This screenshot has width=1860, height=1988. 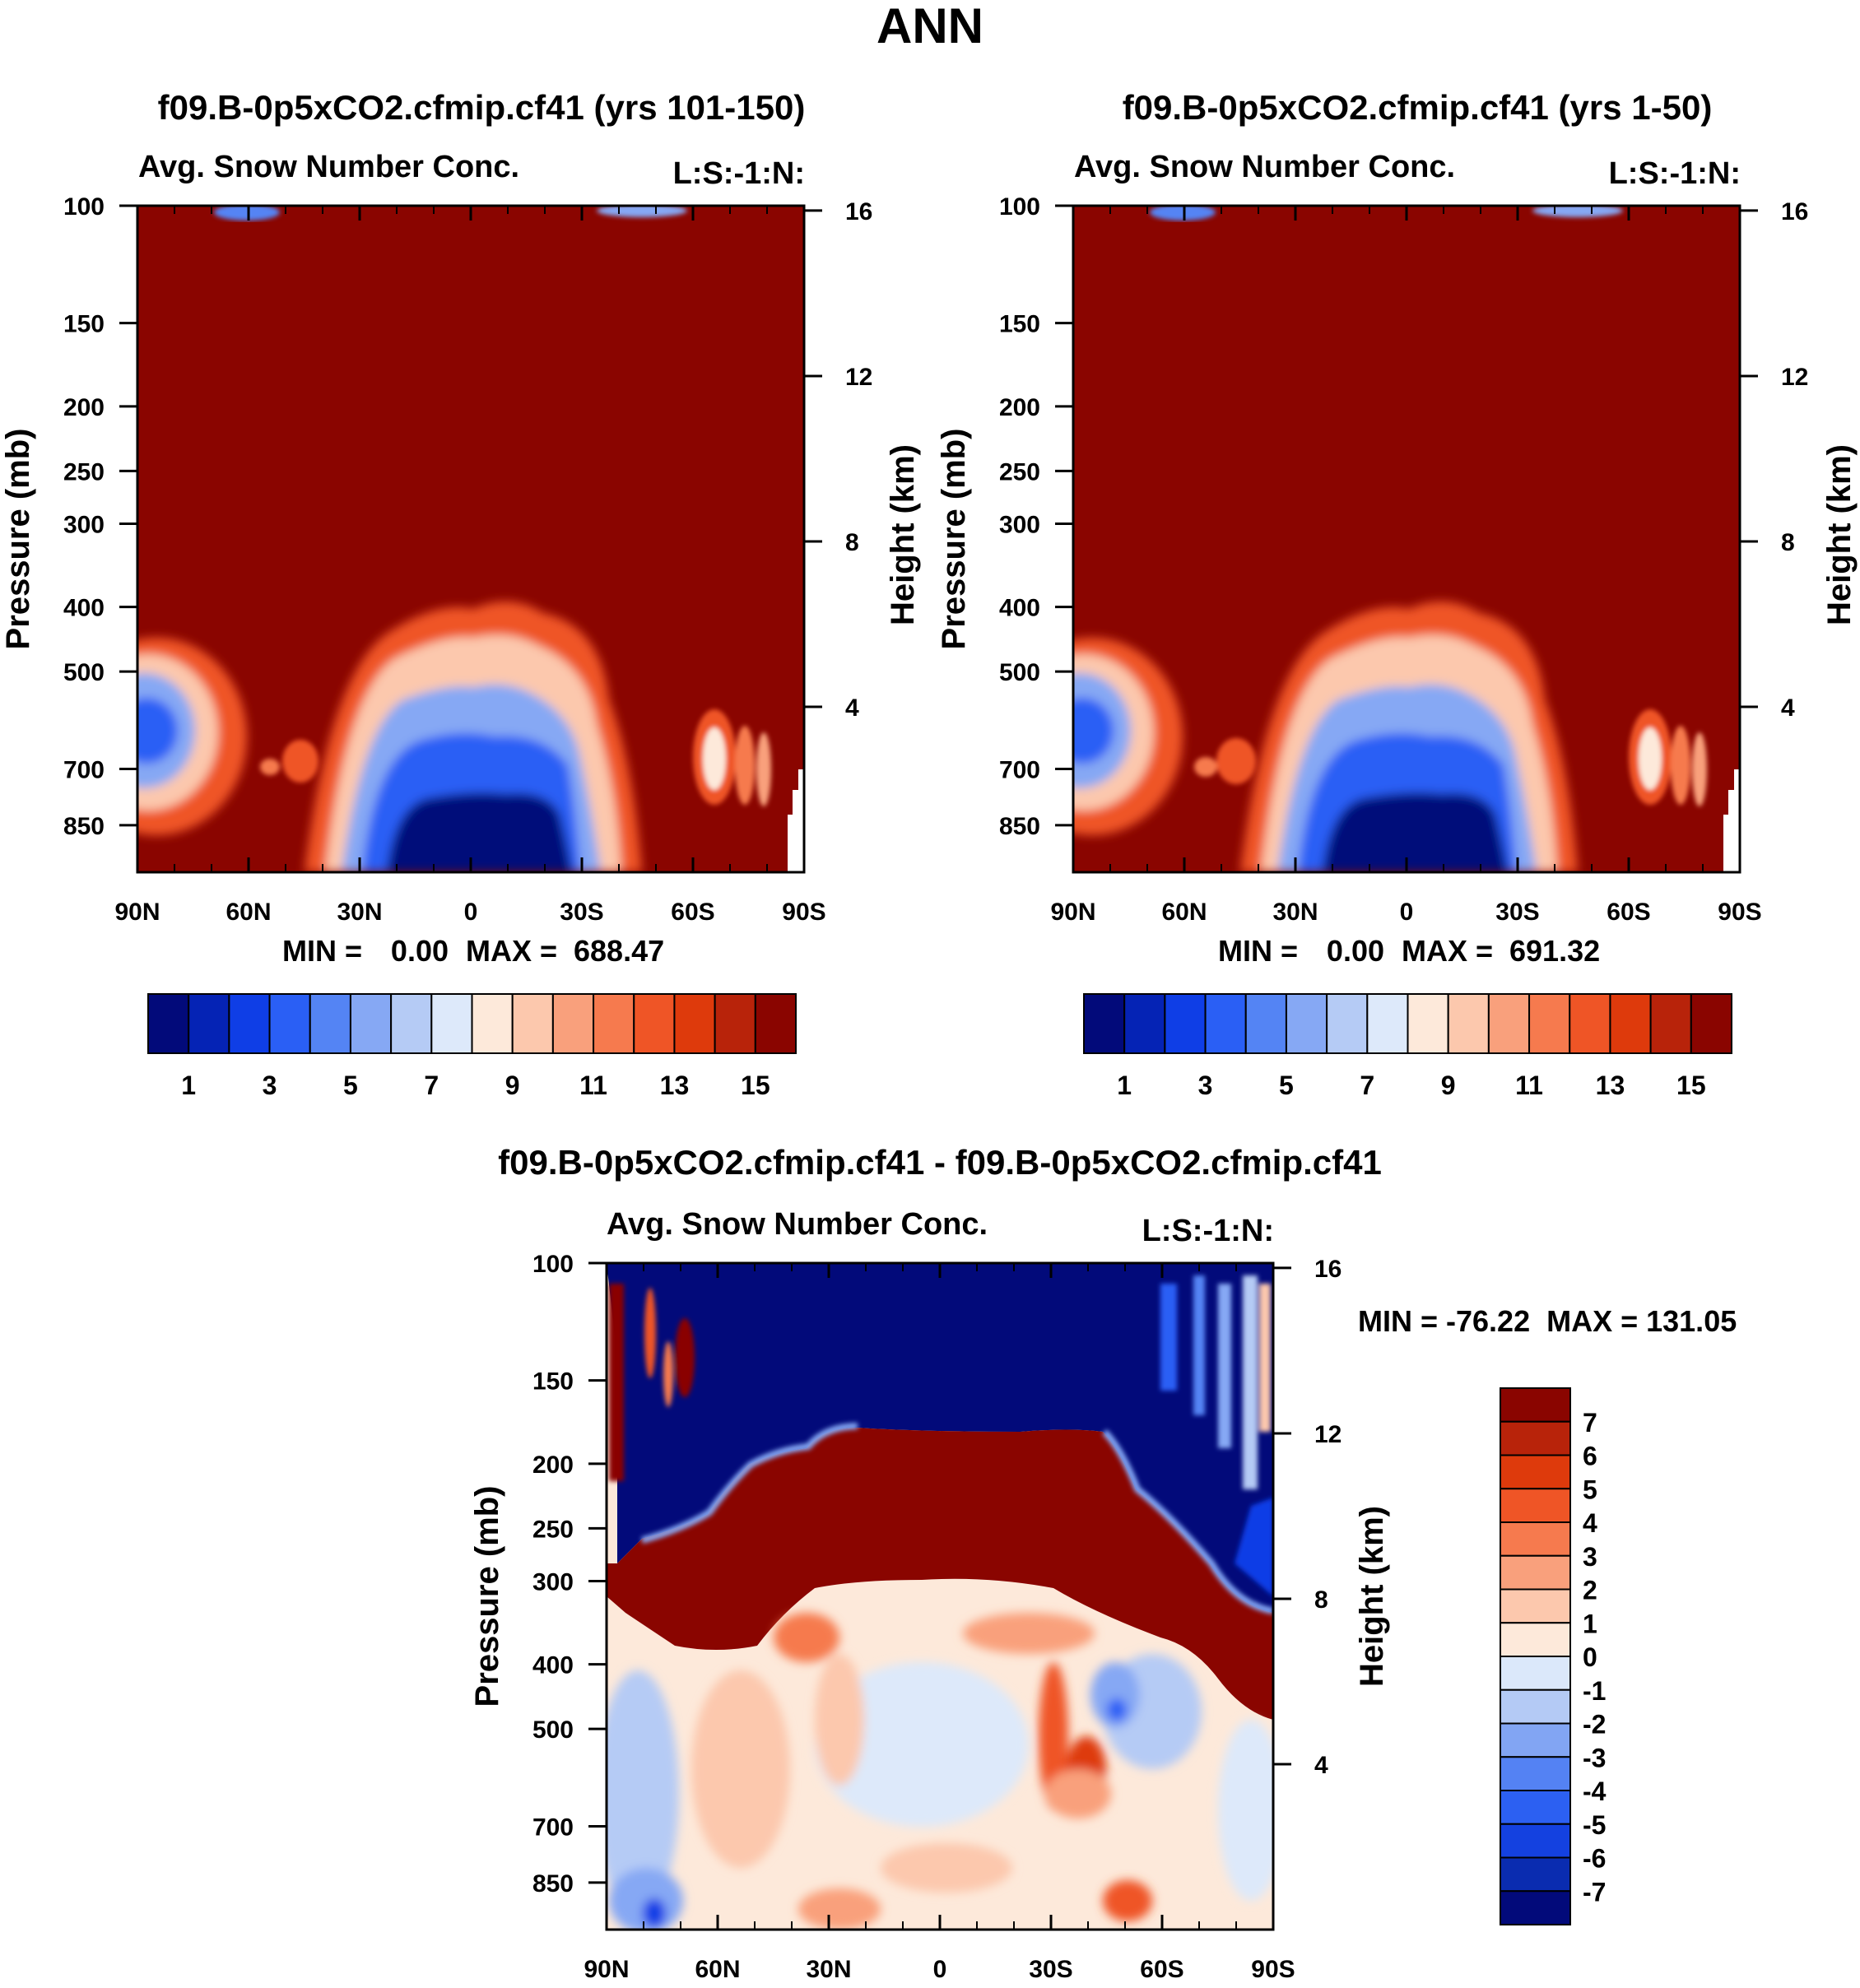 I want to click on colorbar-label: -3, so click(x=1594, y=1757).